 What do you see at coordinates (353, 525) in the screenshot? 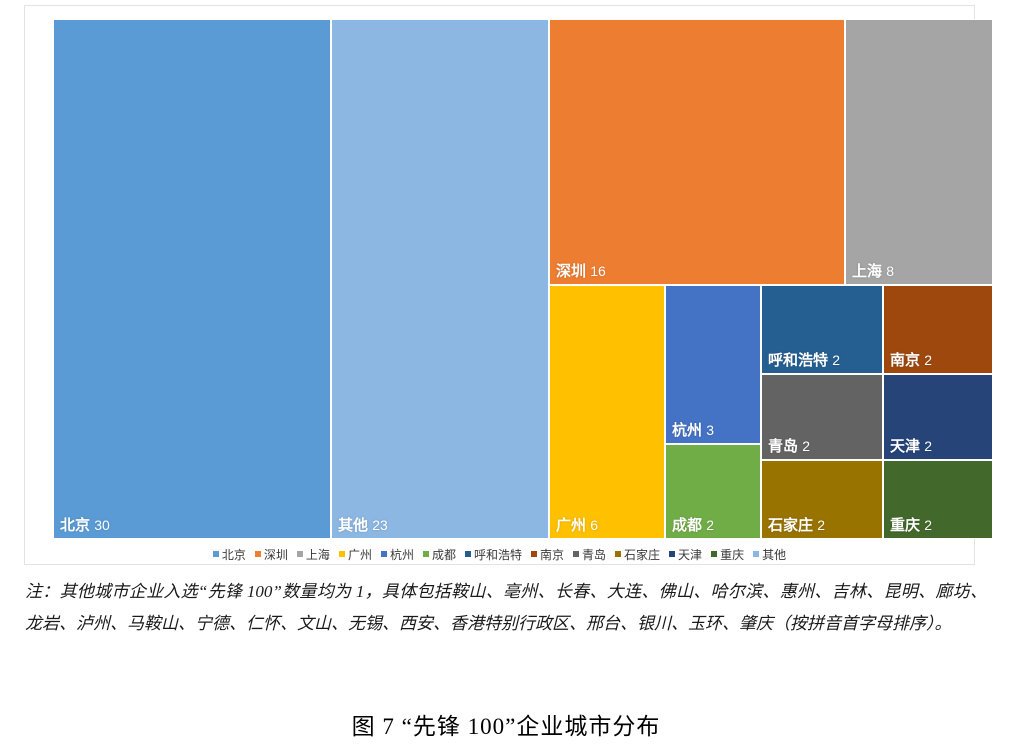
I see `treemap-tile-name: 其他` at bounding box center [353, 525].